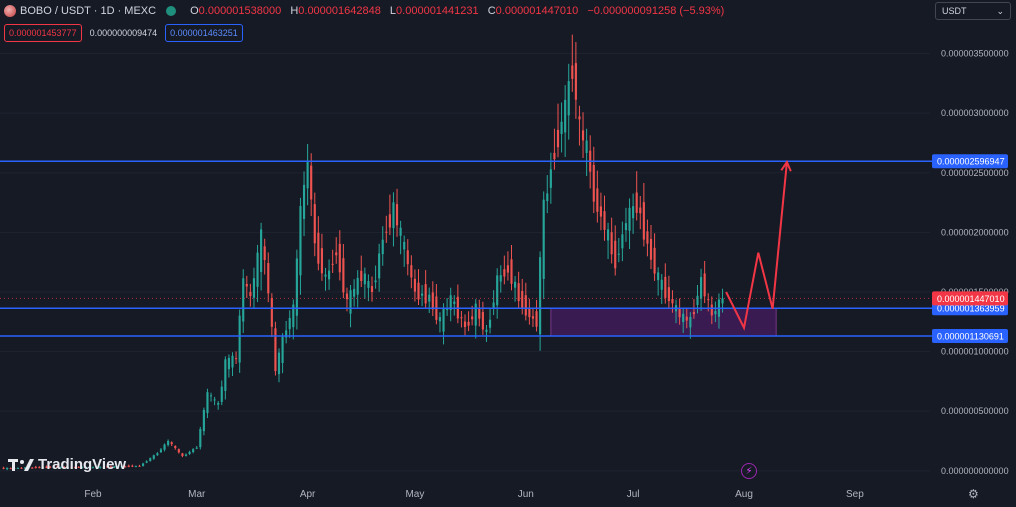 The image size is (1016, 507). I want to click on ohlc-low-key: L, so click(393, 11).